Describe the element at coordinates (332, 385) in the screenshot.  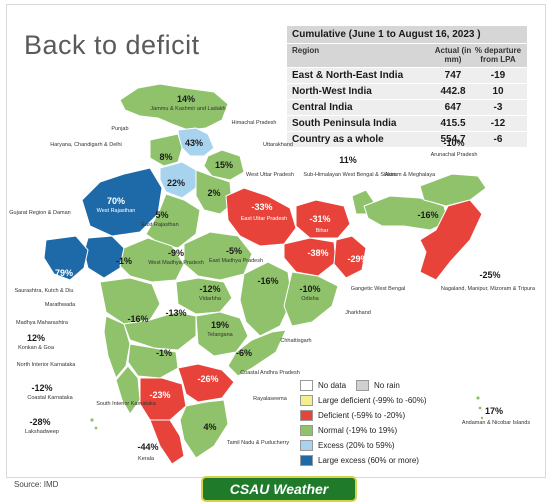
I see `legend-label: No data` at that location.